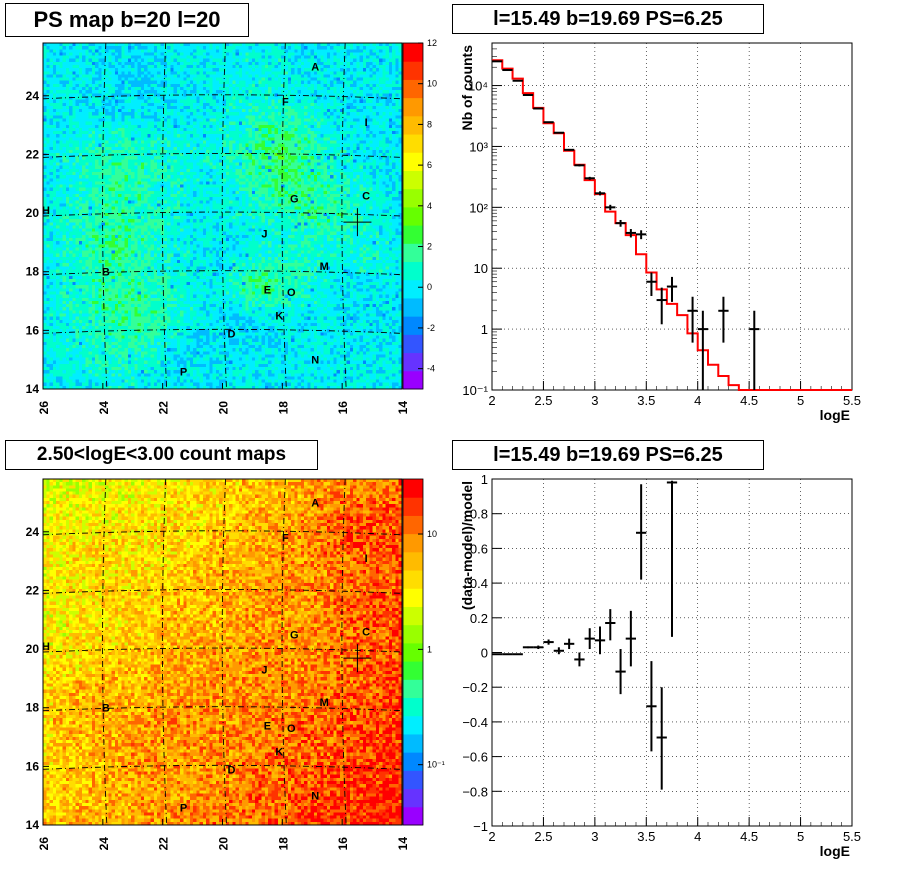 The height and width of the screenshot is (871, 898). I want to click on colorbar-tick-label: -4, so click(431, 369).